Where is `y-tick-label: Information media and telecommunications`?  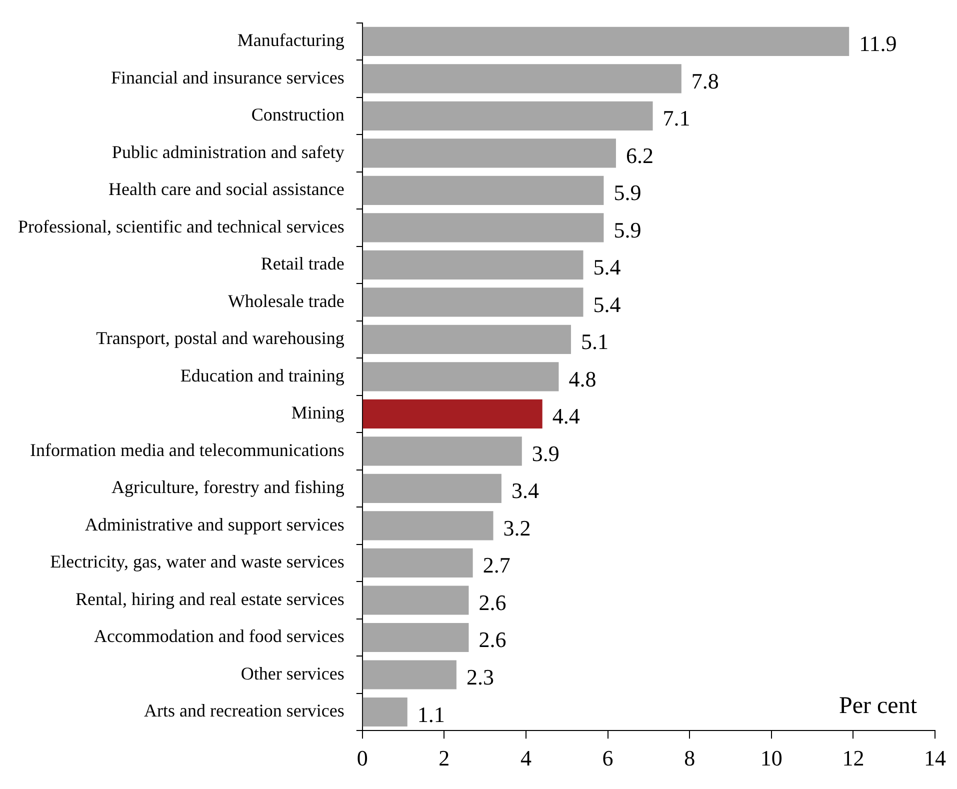 y-tick-label: Information media and telecommunications is located at coordinates (187, 450).